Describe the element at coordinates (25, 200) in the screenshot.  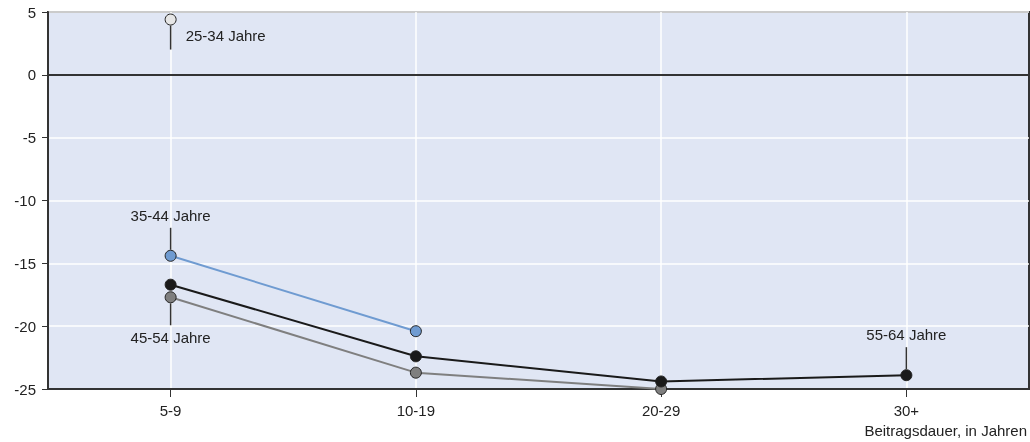
I see `y-tick-label: -10` at that location.